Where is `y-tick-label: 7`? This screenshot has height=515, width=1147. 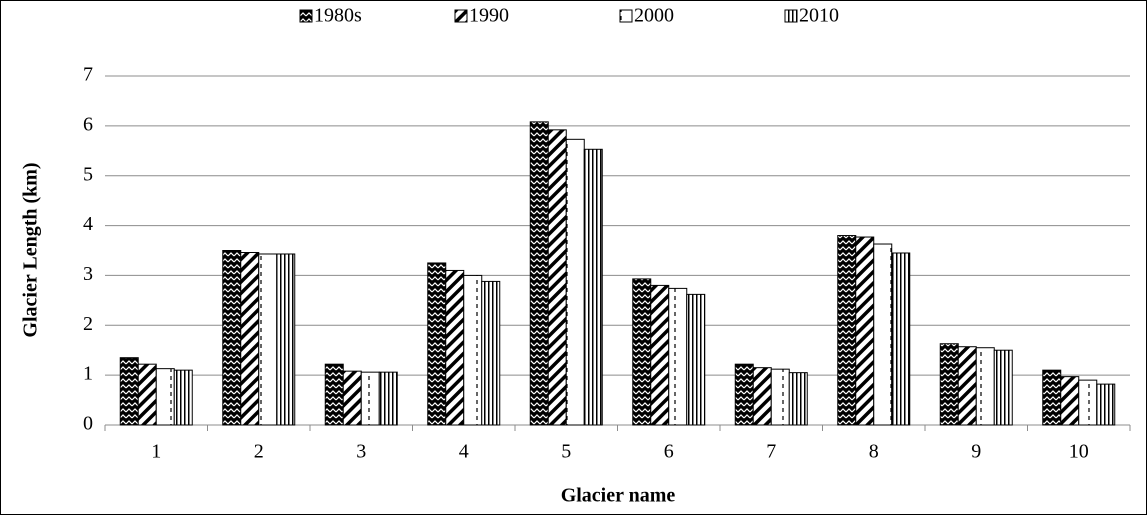 y-tick-label: 7 is located at coordinates (88, 75).